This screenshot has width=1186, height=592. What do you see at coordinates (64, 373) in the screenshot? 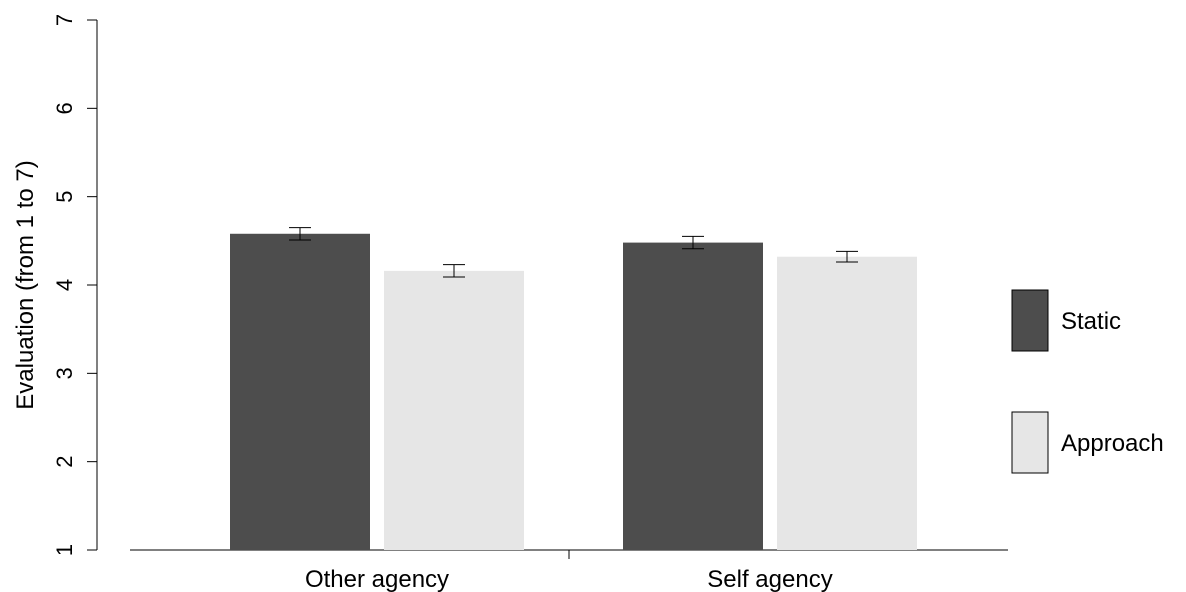
I see `y-tick-label: 3` at bounding box center [64, 373].